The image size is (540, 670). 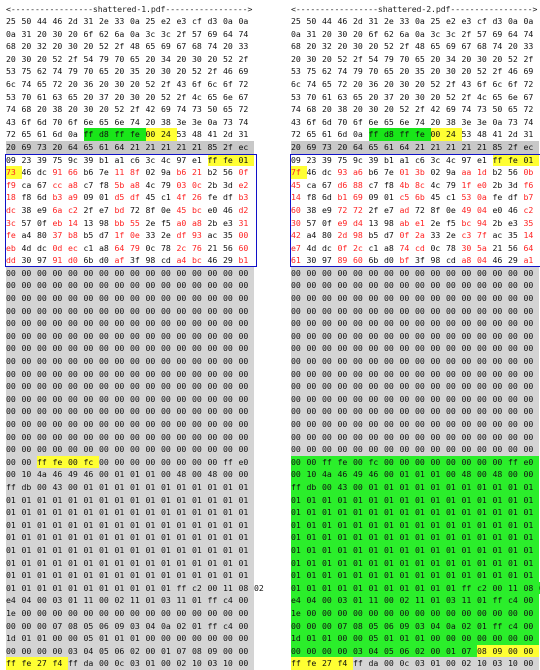 I want to click on hex-byte: 0d, so click(x=57, y=247).